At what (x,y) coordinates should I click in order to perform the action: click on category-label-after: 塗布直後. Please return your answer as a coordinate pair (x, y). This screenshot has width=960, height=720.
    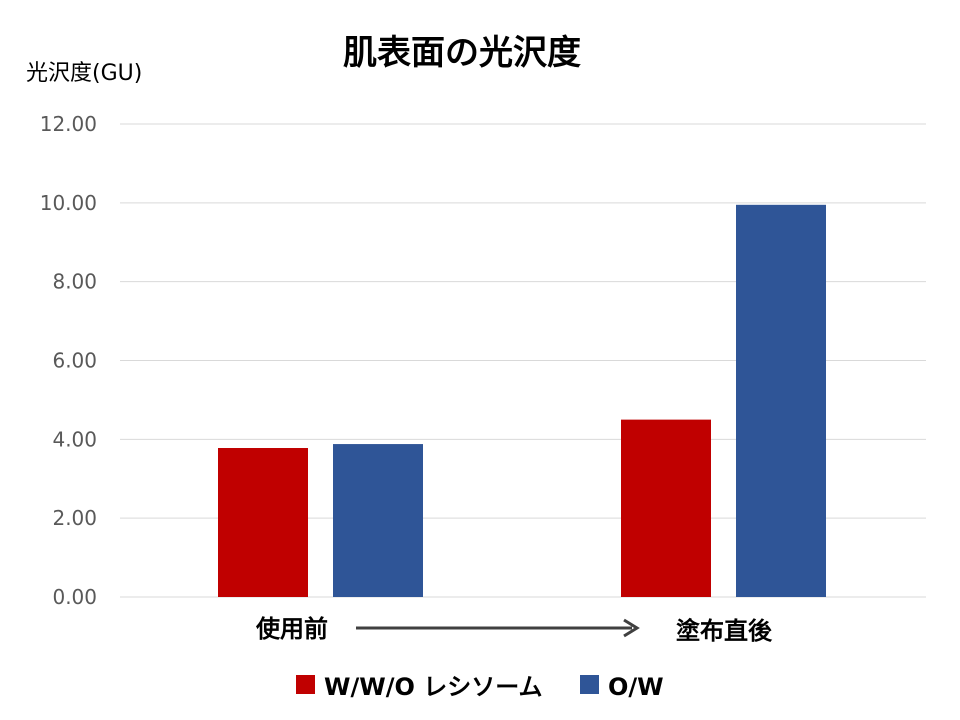
    Looking at the image, I should click on (724, 631).